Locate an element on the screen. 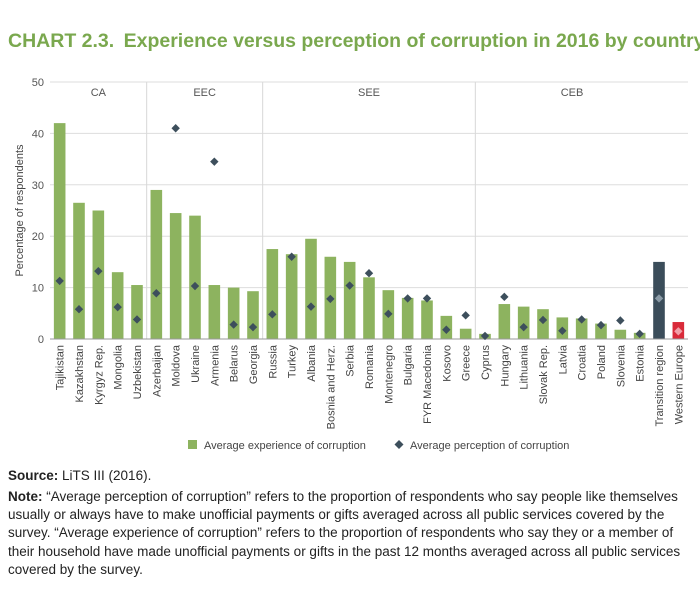  x-tick-label: Slovak Rep. is located at coordinates (544, 374).